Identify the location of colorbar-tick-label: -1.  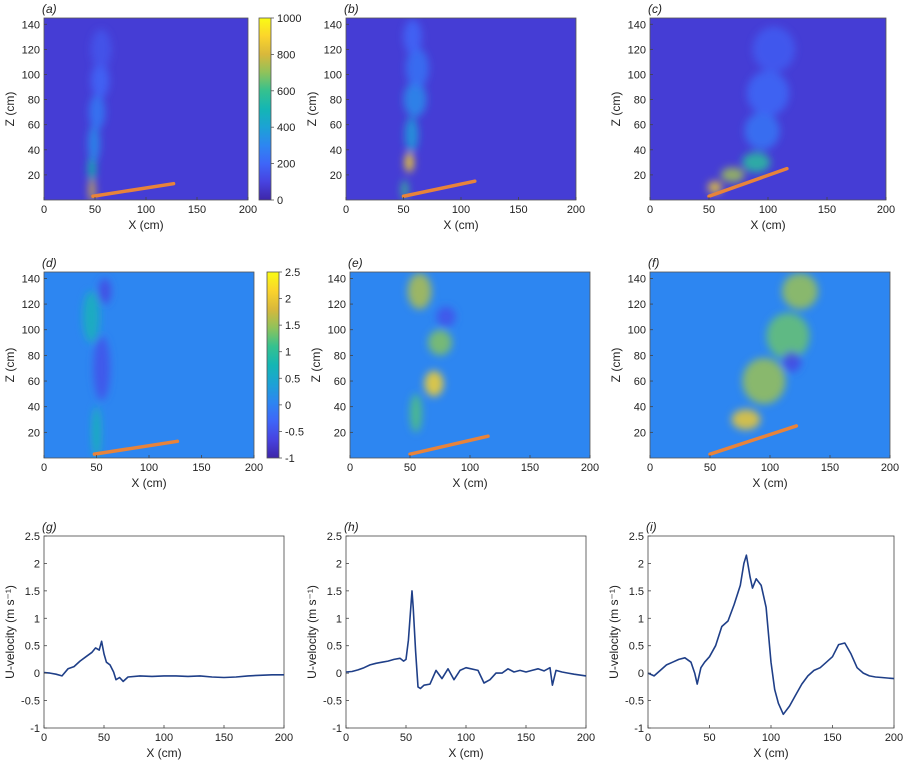
(290, 459).